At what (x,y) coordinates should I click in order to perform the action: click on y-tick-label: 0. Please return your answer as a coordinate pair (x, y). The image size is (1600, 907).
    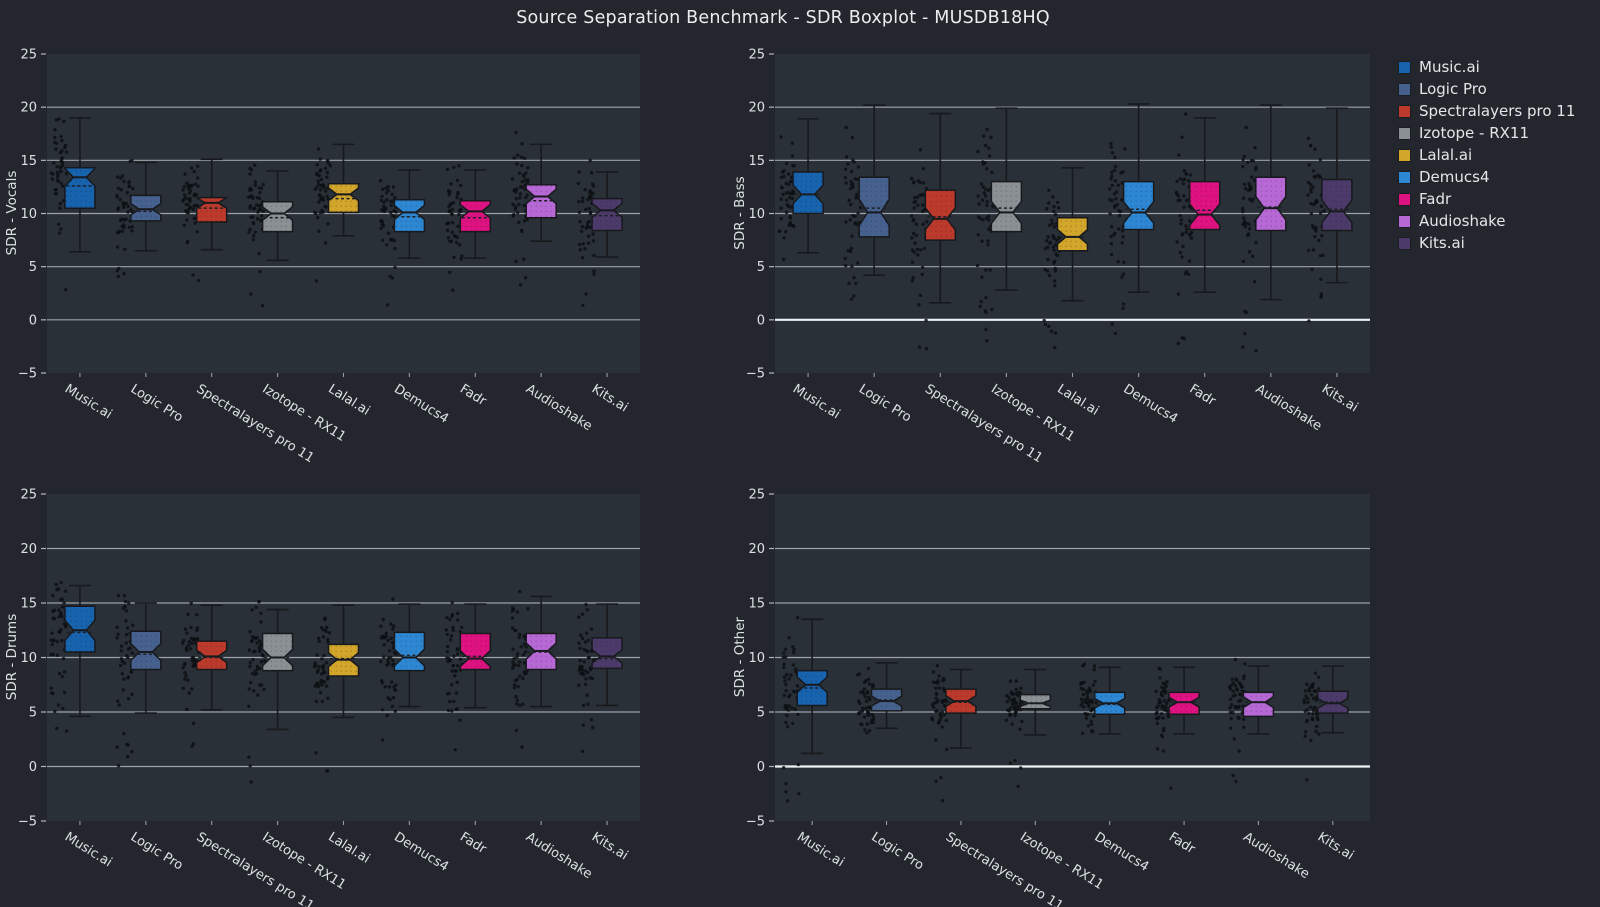
    Looking at the image, I should click on (33, 767).